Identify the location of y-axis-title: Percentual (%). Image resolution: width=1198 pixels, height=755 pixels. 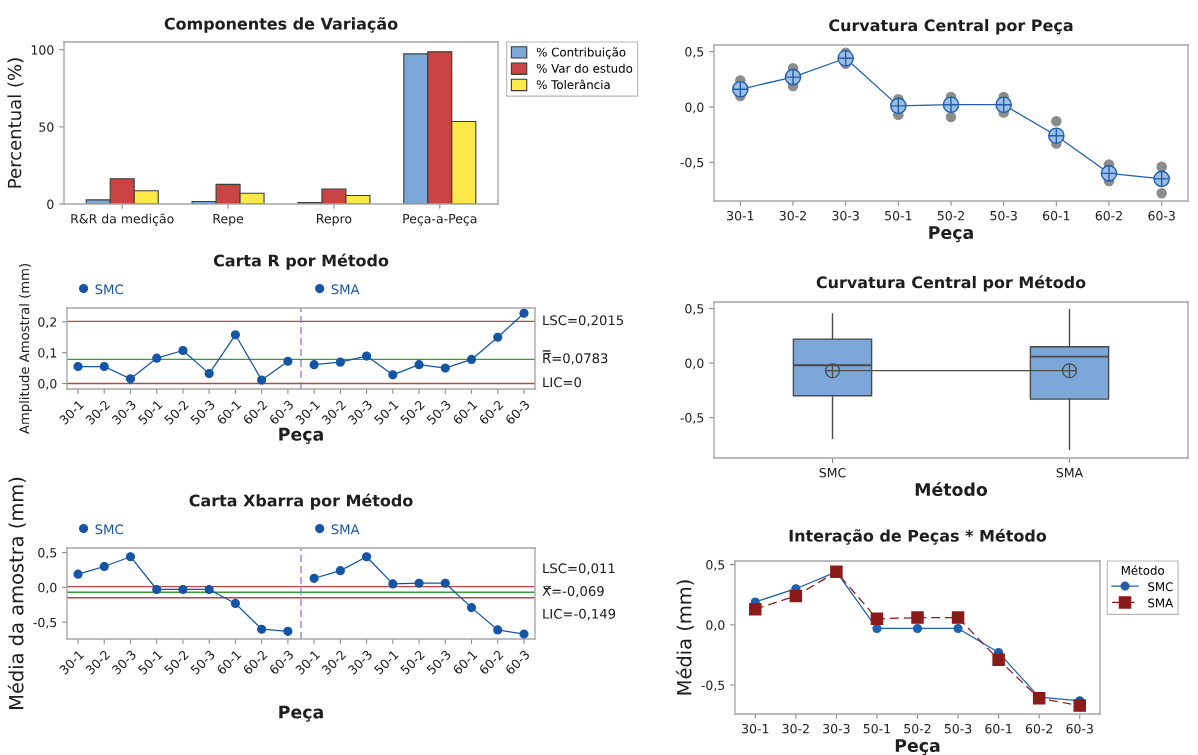
(15, 123).